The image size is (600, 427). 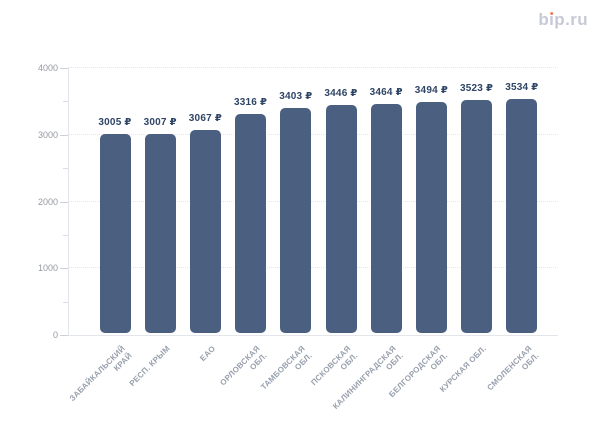 What do you see at coordinates (207, 353) in the screenshot?
I see `x-axis-tick-label: ЕАО` at bounding box center [207, 353].